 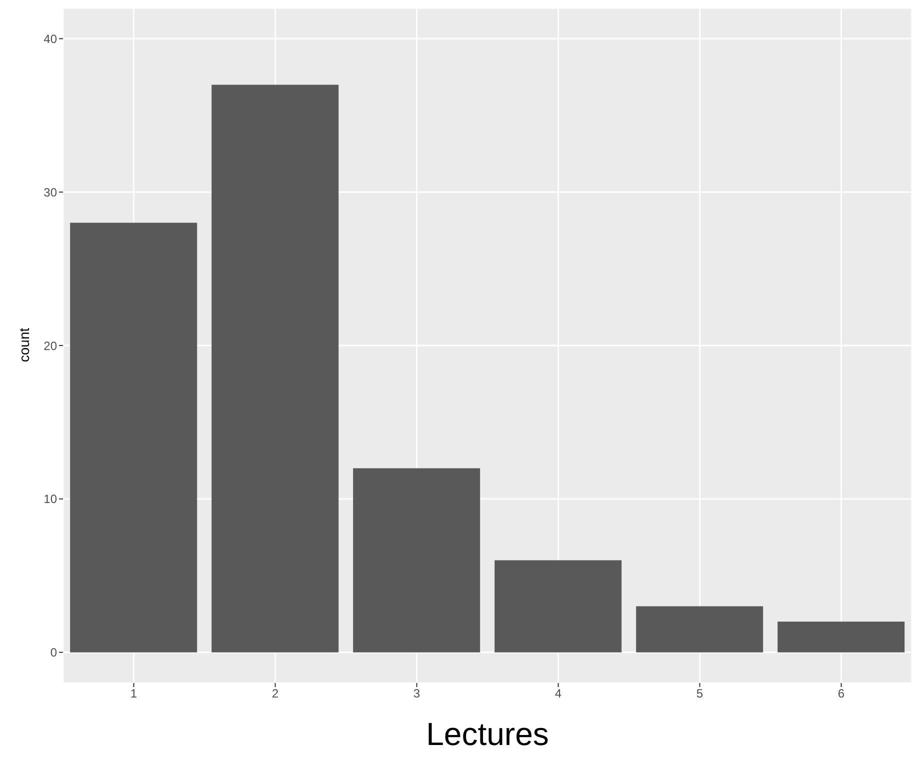 What do you see at coordinates (51, 39) in the screenshot?
I see `y-tick-label: 40` at bounding box center [51, 39].